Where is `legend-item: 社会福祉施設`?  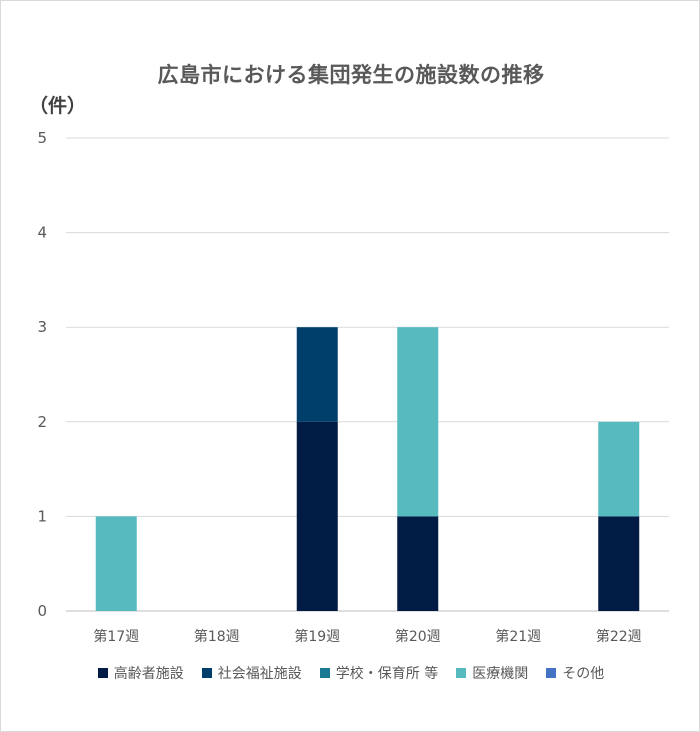
legend-item: 社会福祉施設 is located at coordinates (251, 673).